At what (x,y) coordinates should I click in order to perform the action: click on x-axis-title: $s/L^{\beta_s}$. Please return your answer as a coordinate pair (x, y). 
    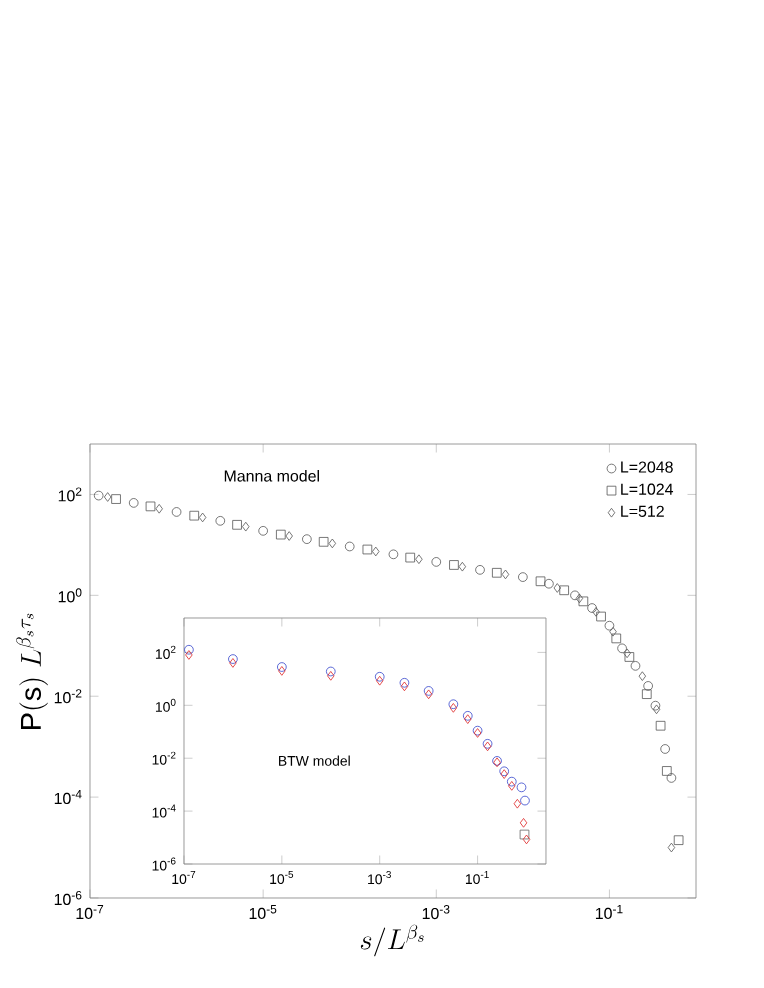
    Looking at the image, I should click on (392, 940).